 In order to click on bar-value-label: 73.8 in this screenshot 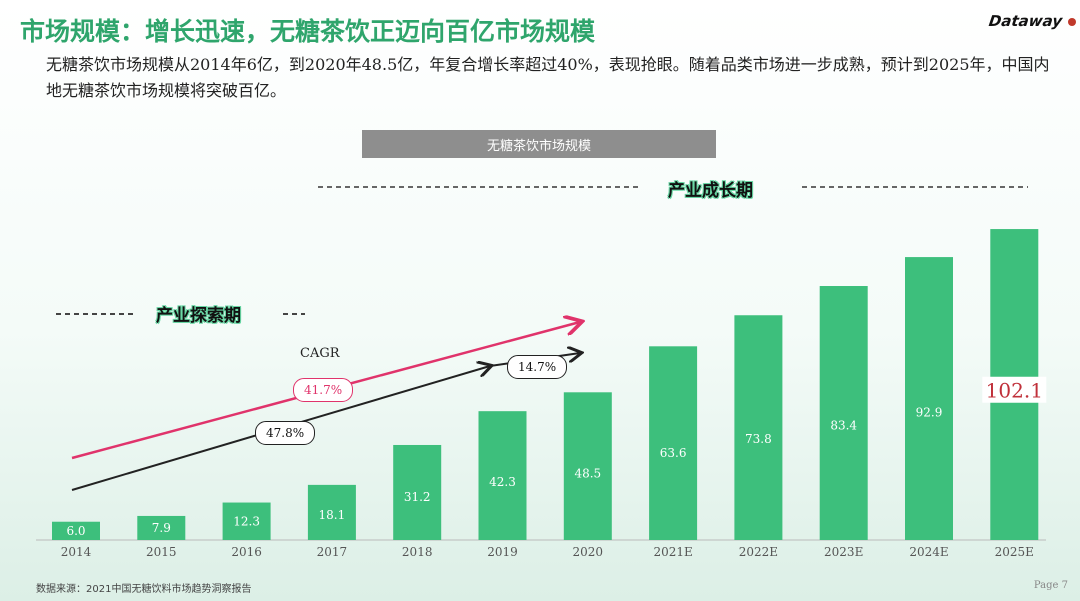, I will do `click(758, 439)`.